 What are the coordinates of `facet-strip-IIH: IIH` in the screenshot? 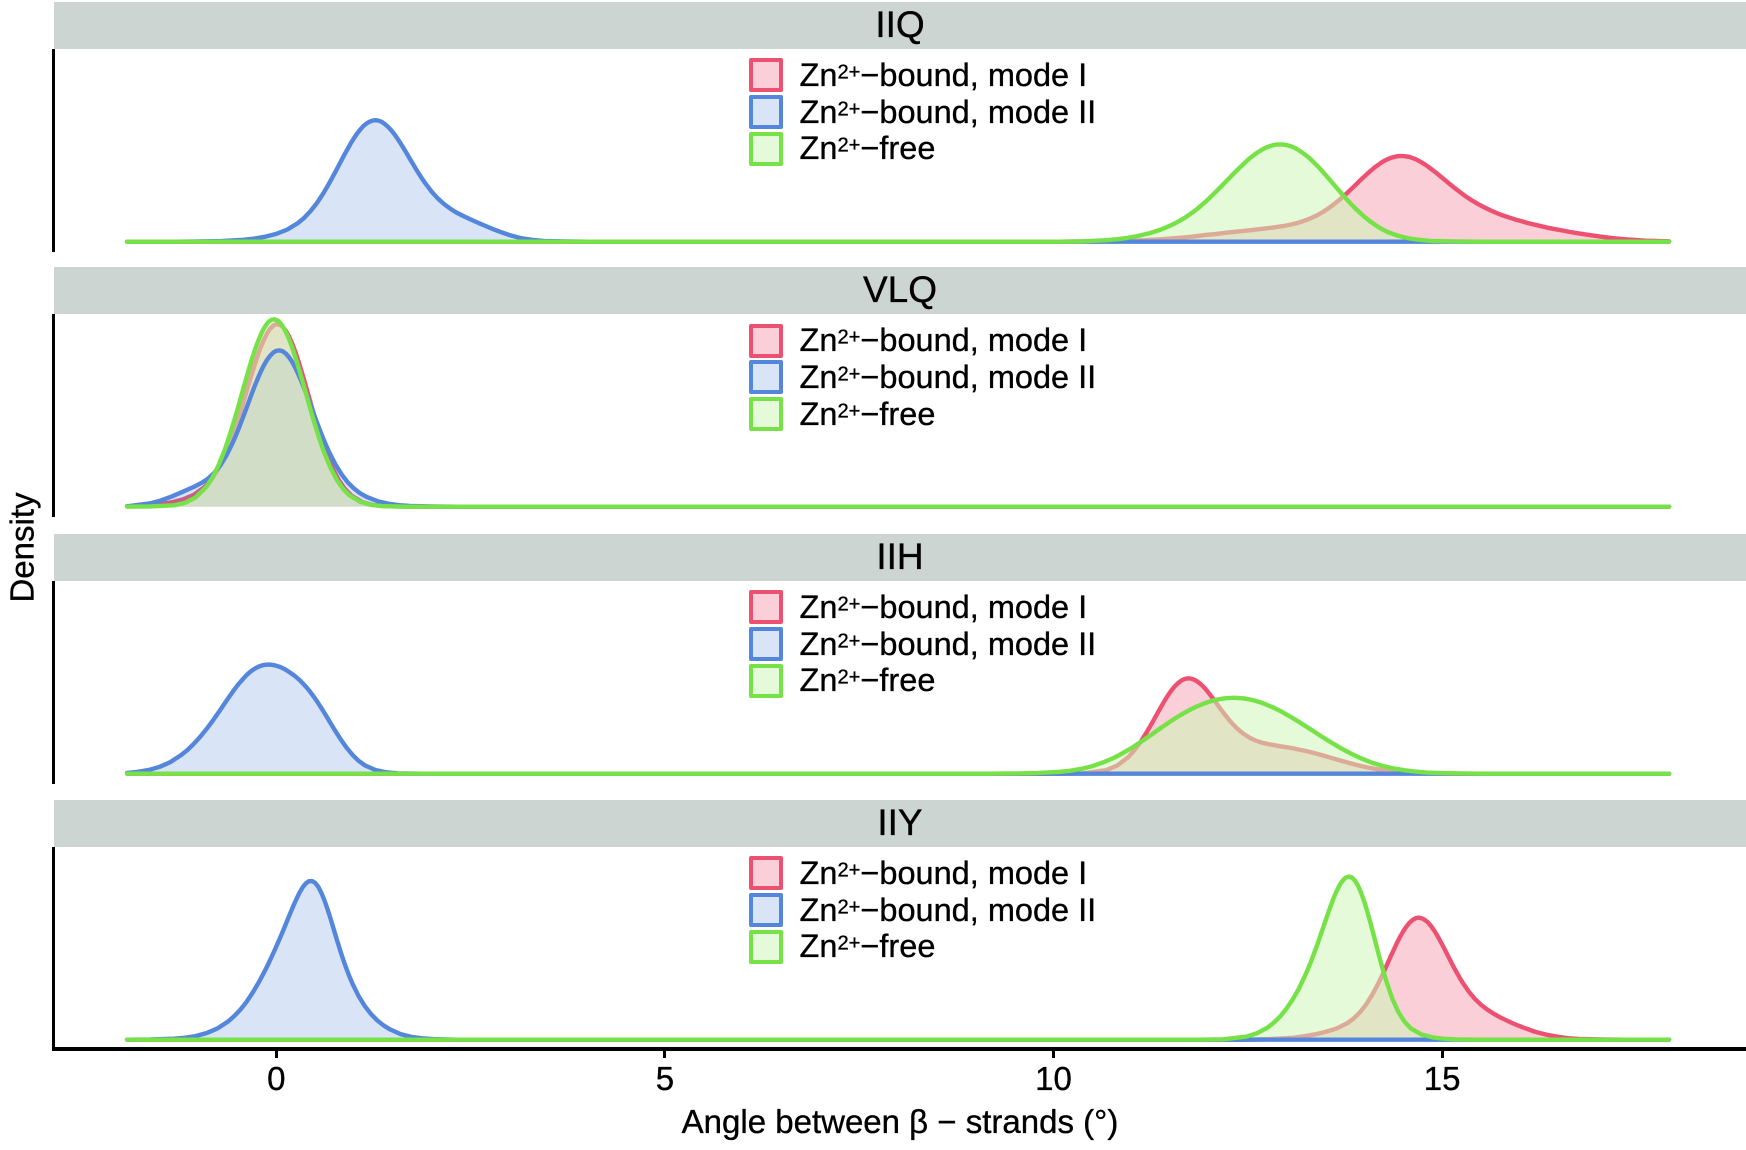 It's located at (900, 557).